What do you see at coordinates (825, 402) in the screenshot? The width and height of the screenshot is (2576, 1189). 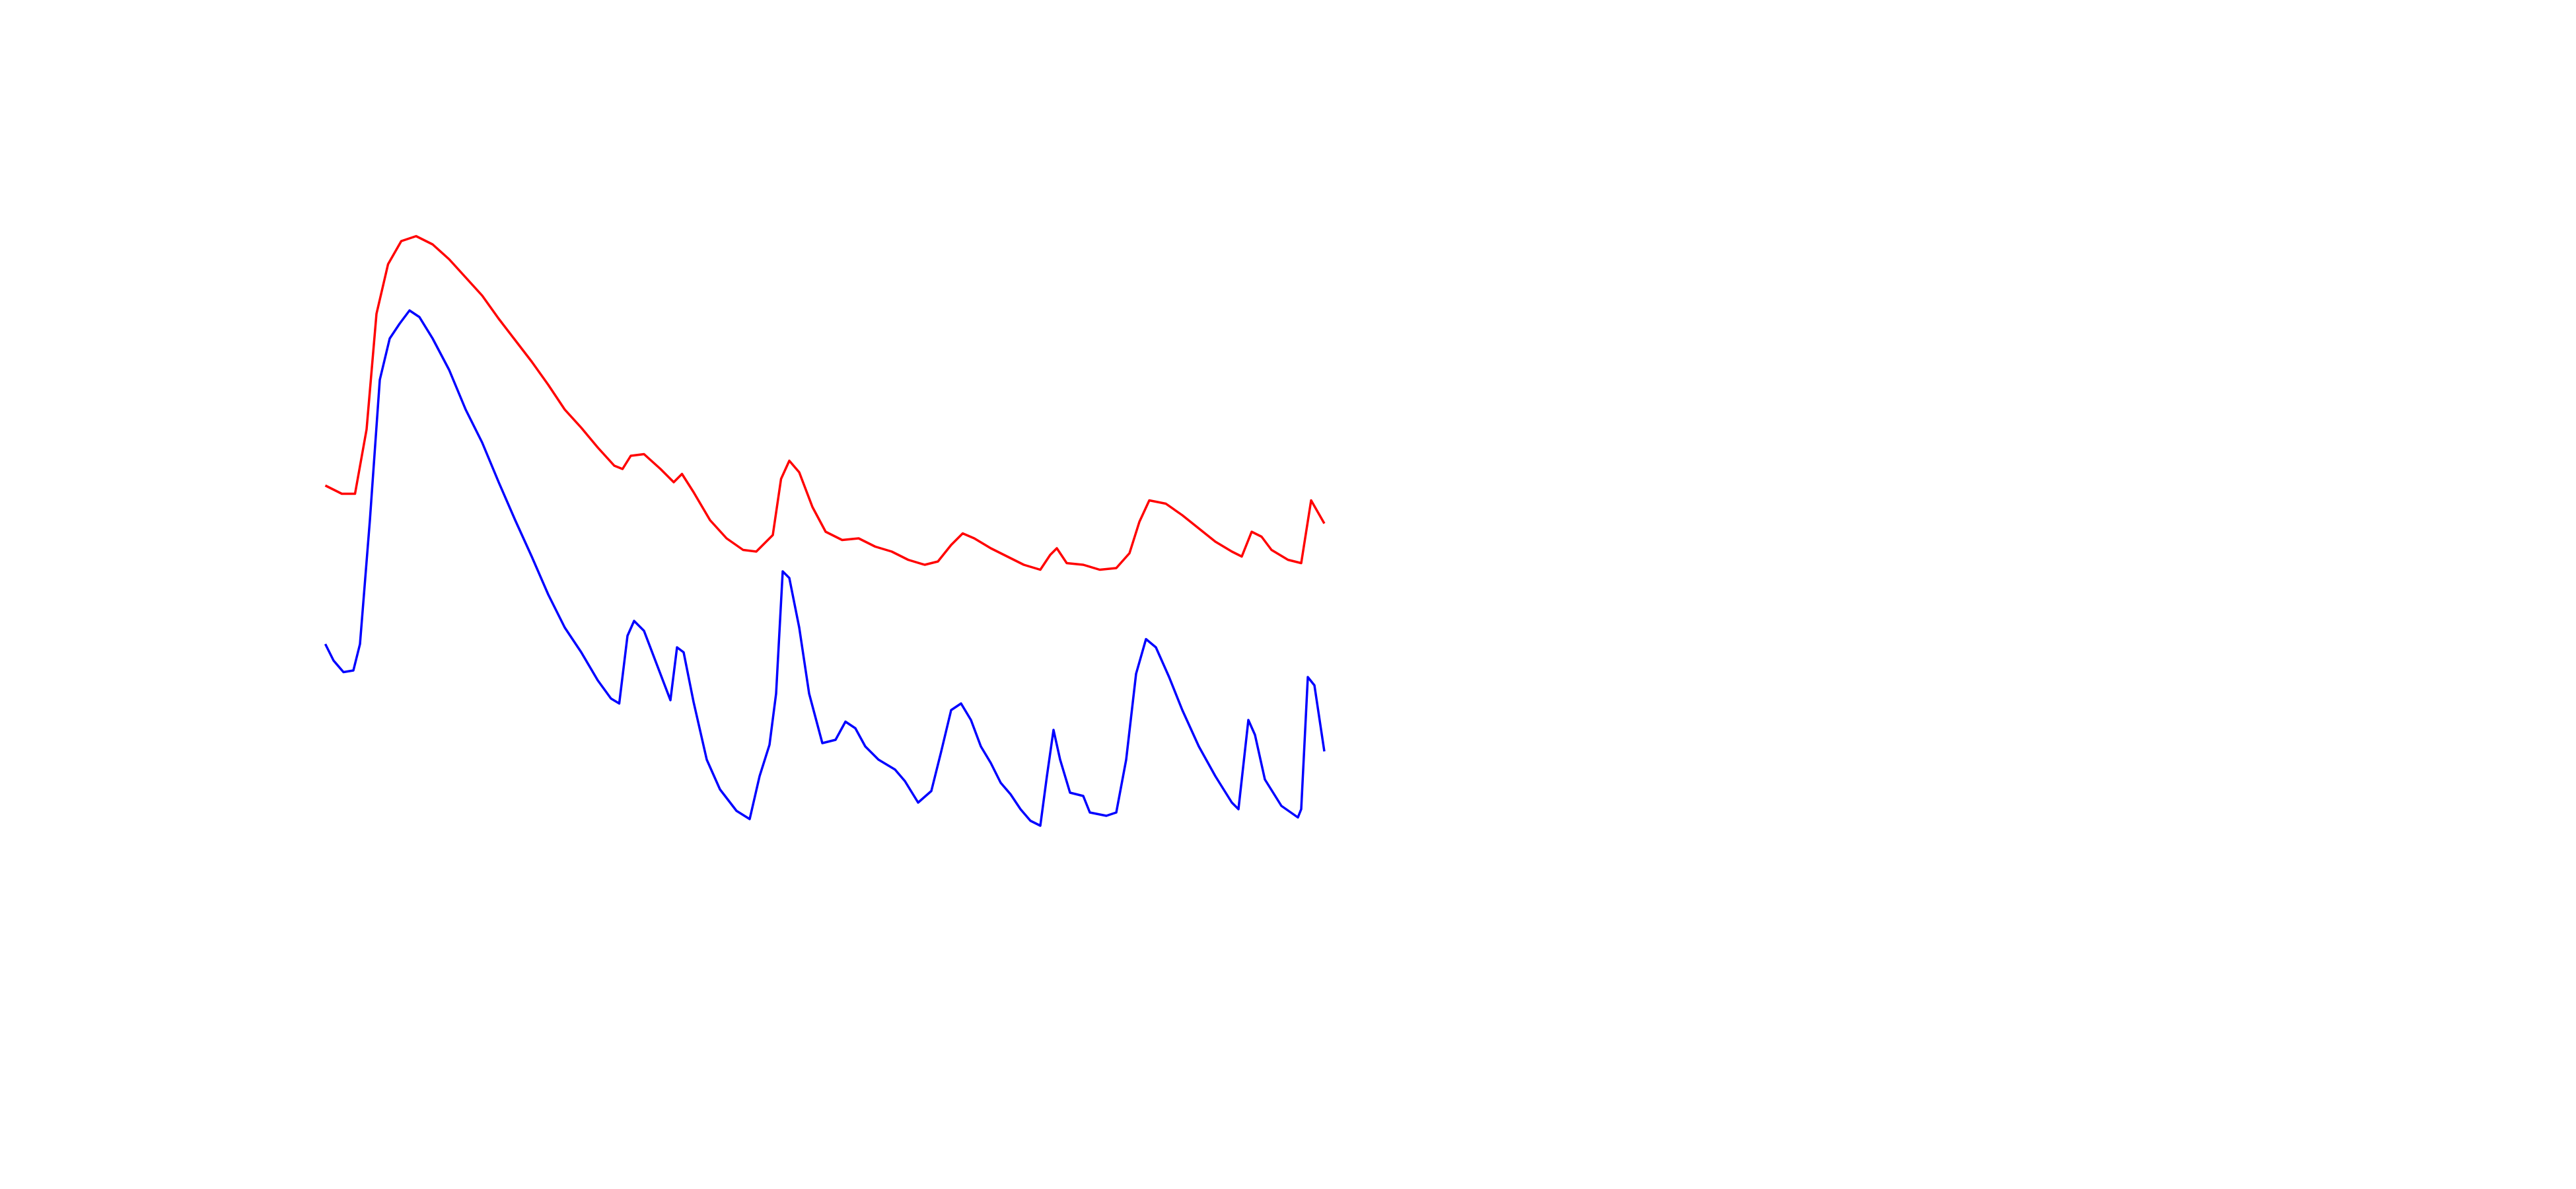 I see `line-series` at bounding box center [825, 402].